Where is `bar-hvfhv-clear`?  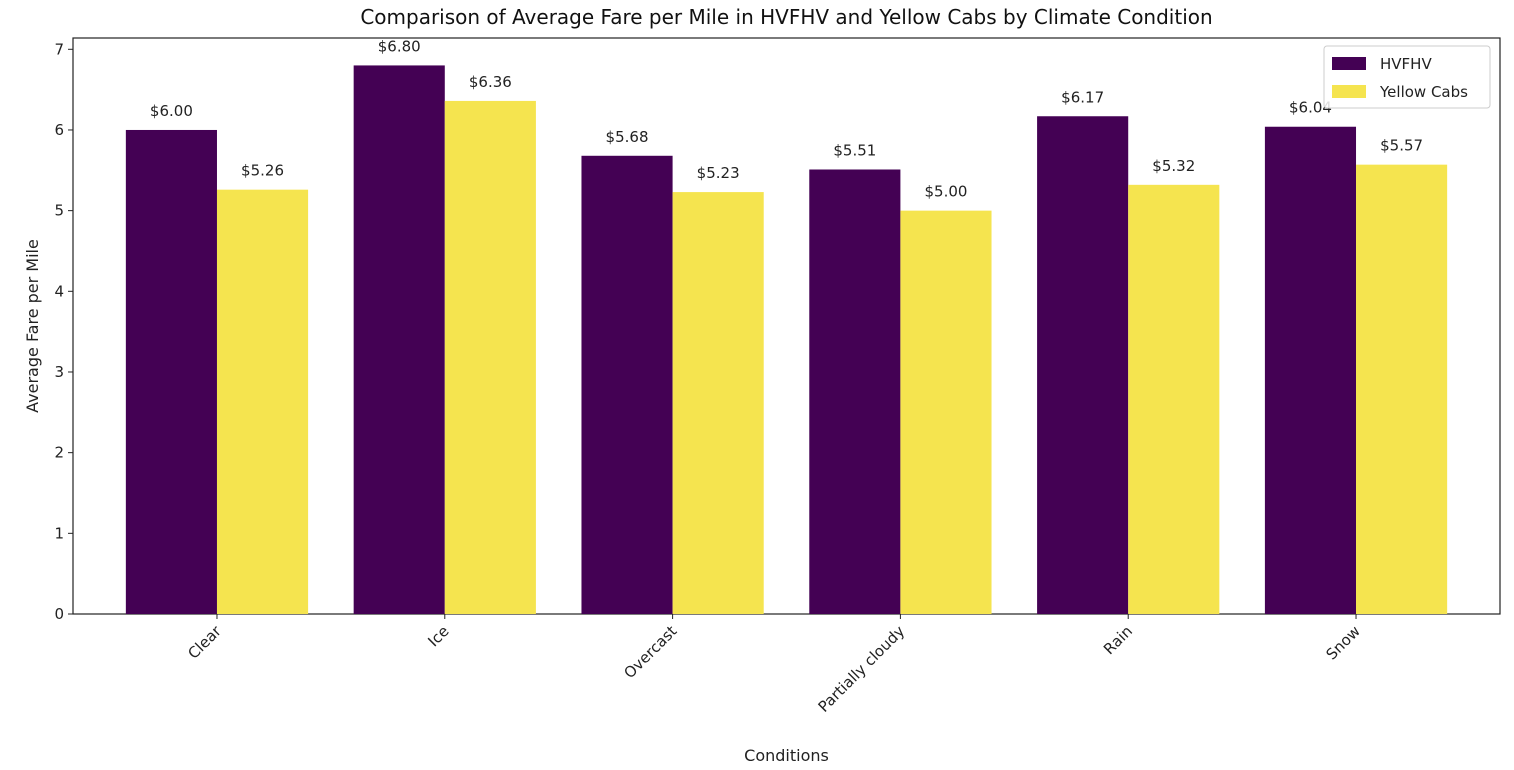
bar-hvfhv-clear is located at coordinates (171, 372).